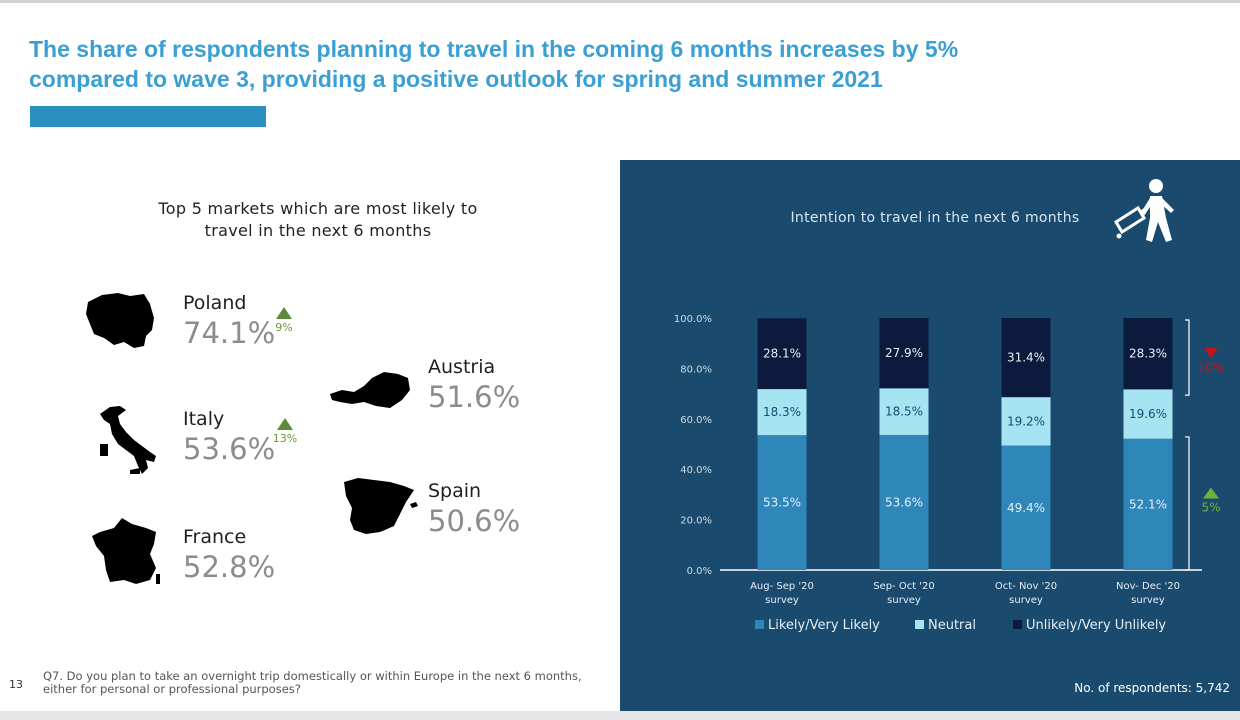 The width and height of the screenshot is (1240, 720). I want to click on data-label: 53.6%, so click(904, 502).